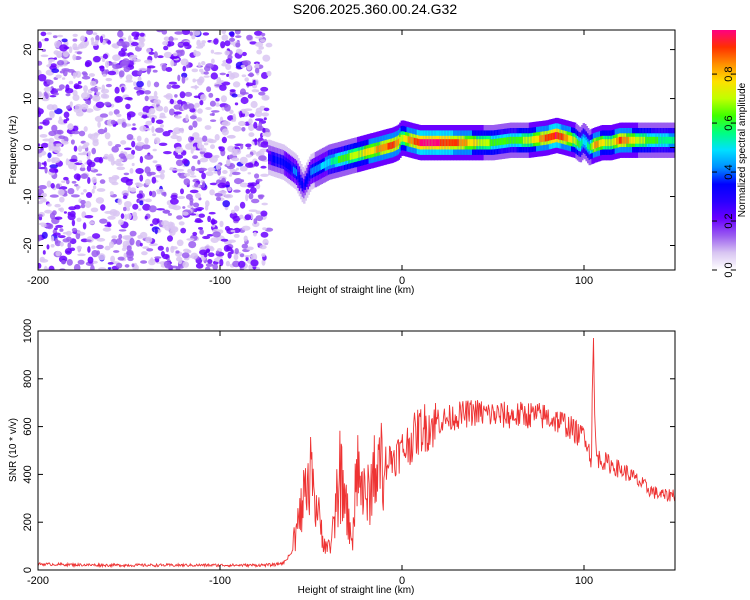 This screenshot has width=750, height=600. What do you see at coordinates (28, 147) in the screenshot?
I see `y-tick-label: 0` at bounding box center [28, 147].